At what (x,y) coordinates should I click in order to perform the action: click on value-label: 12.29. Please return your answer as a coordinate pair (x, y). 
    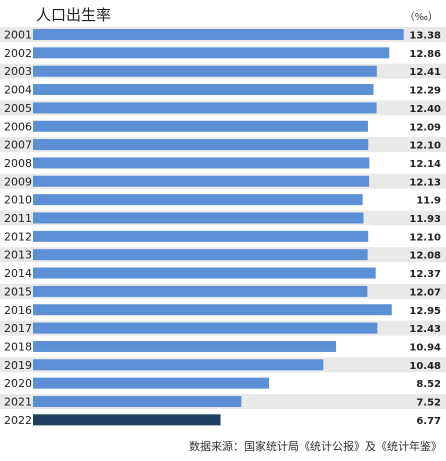
    Looking at the image, I should click on (425, 91).